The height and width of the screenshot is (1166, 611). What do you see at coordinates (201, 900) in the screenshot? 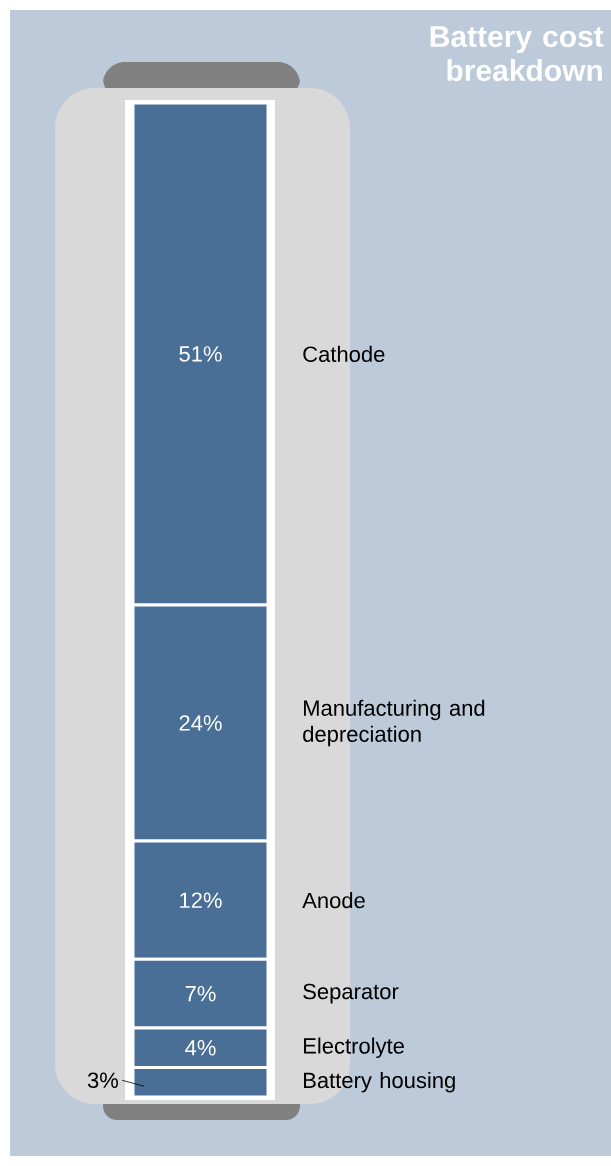
I see `data-label: 12%` at bounding box center [201, 900].